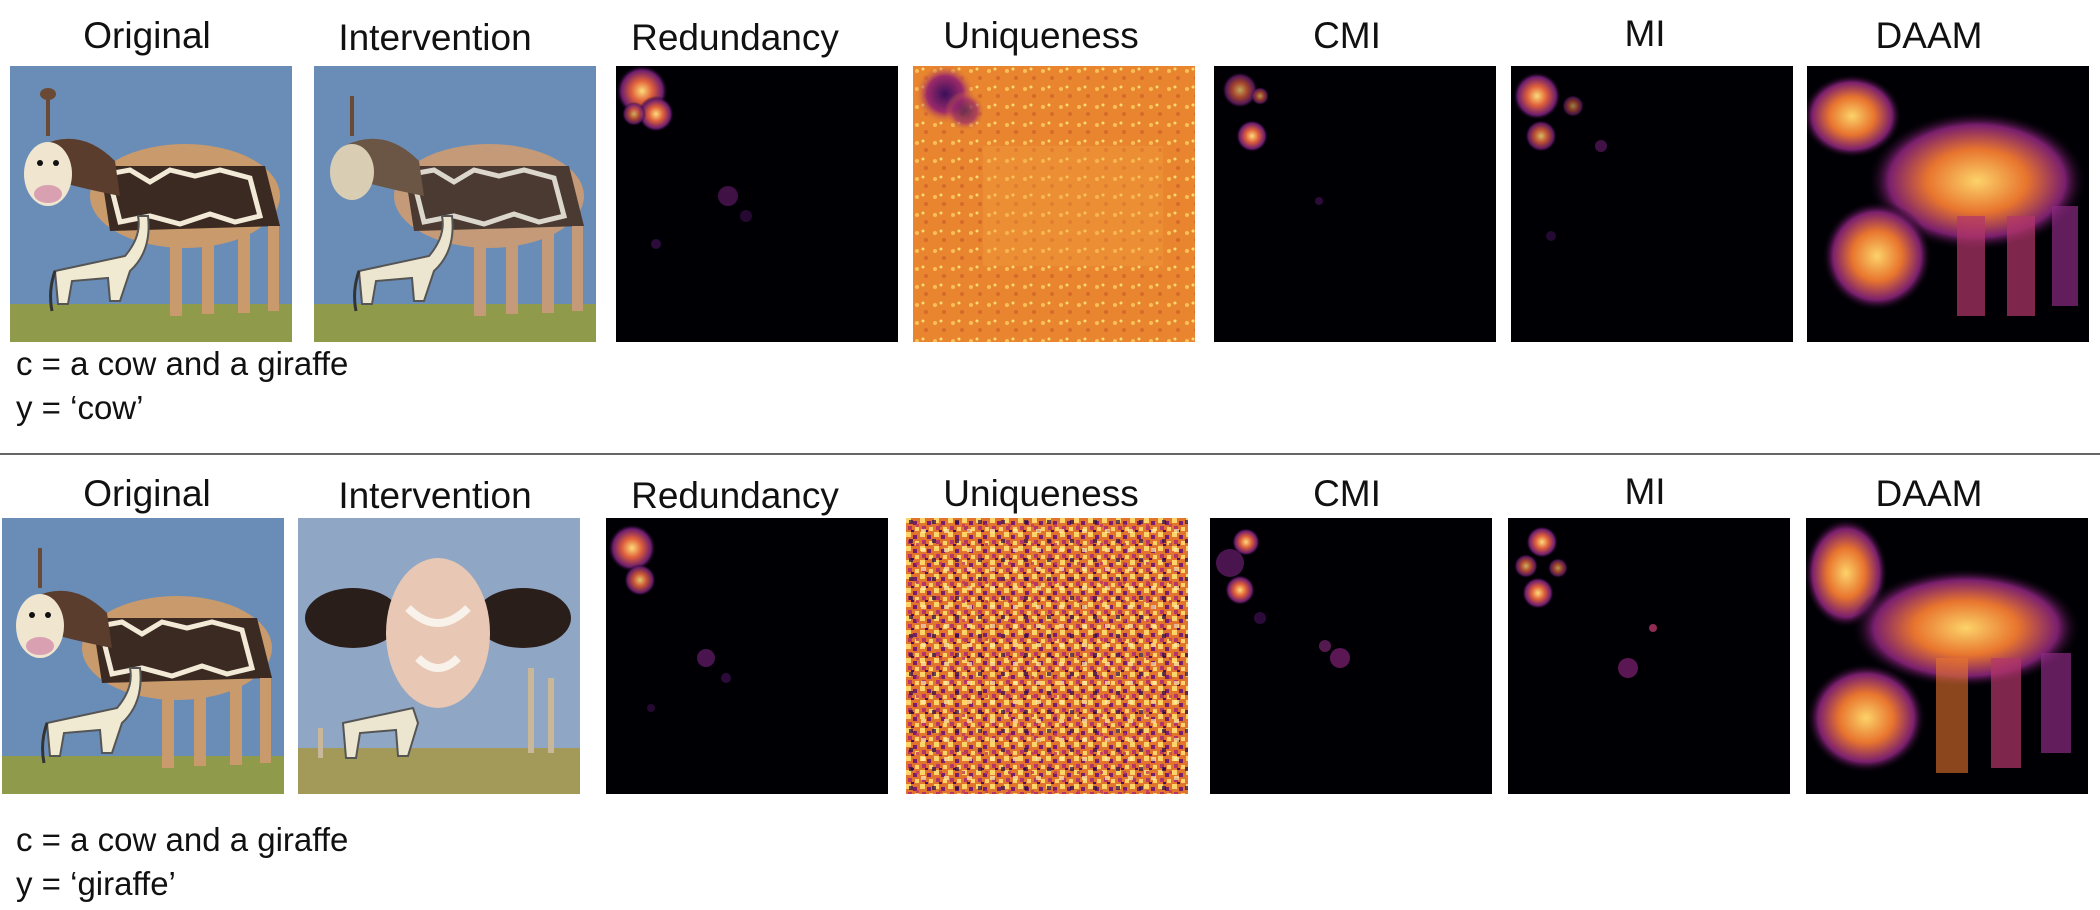  What do you see at coordinates (80, 407) in the screenshot?
I see `caption-target: y = ‘cow’` at bounding box center [80, 407].